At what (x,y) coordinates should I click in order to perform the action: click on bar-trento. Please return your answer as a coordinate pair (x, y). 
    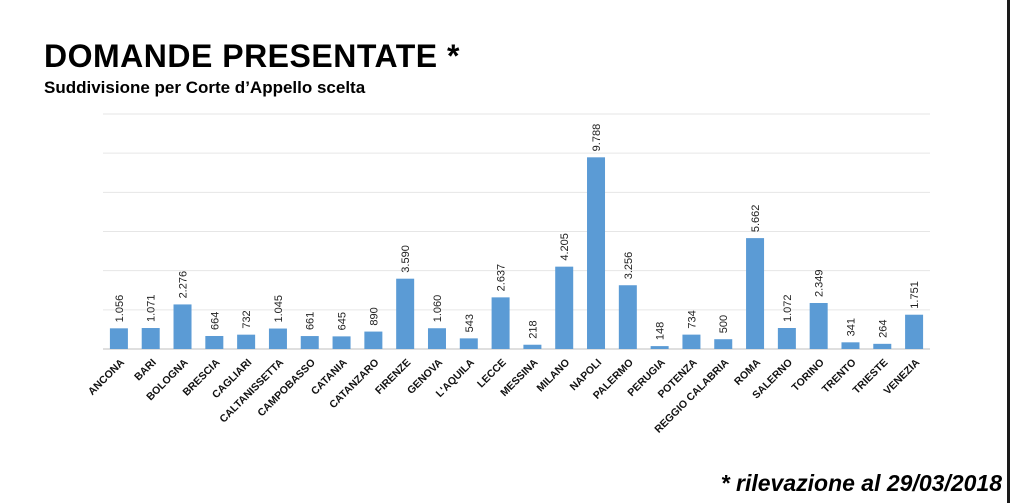
    Looking at the image, I should click on (850, 345).